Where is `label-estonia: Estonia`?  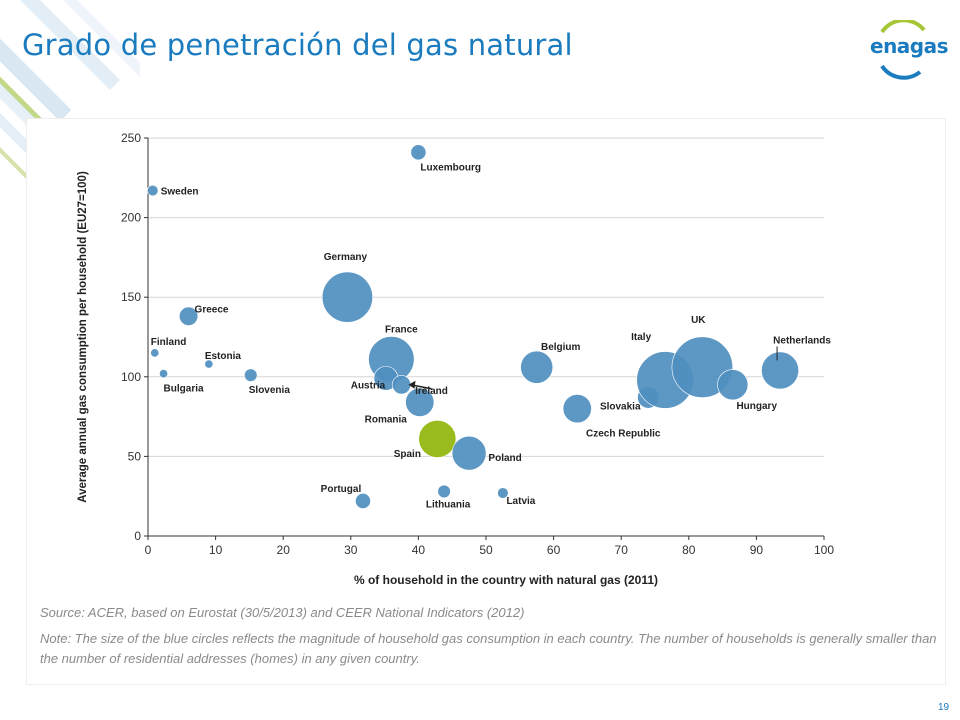 label-estonia: Estonia is located at coordinates (223, 356).